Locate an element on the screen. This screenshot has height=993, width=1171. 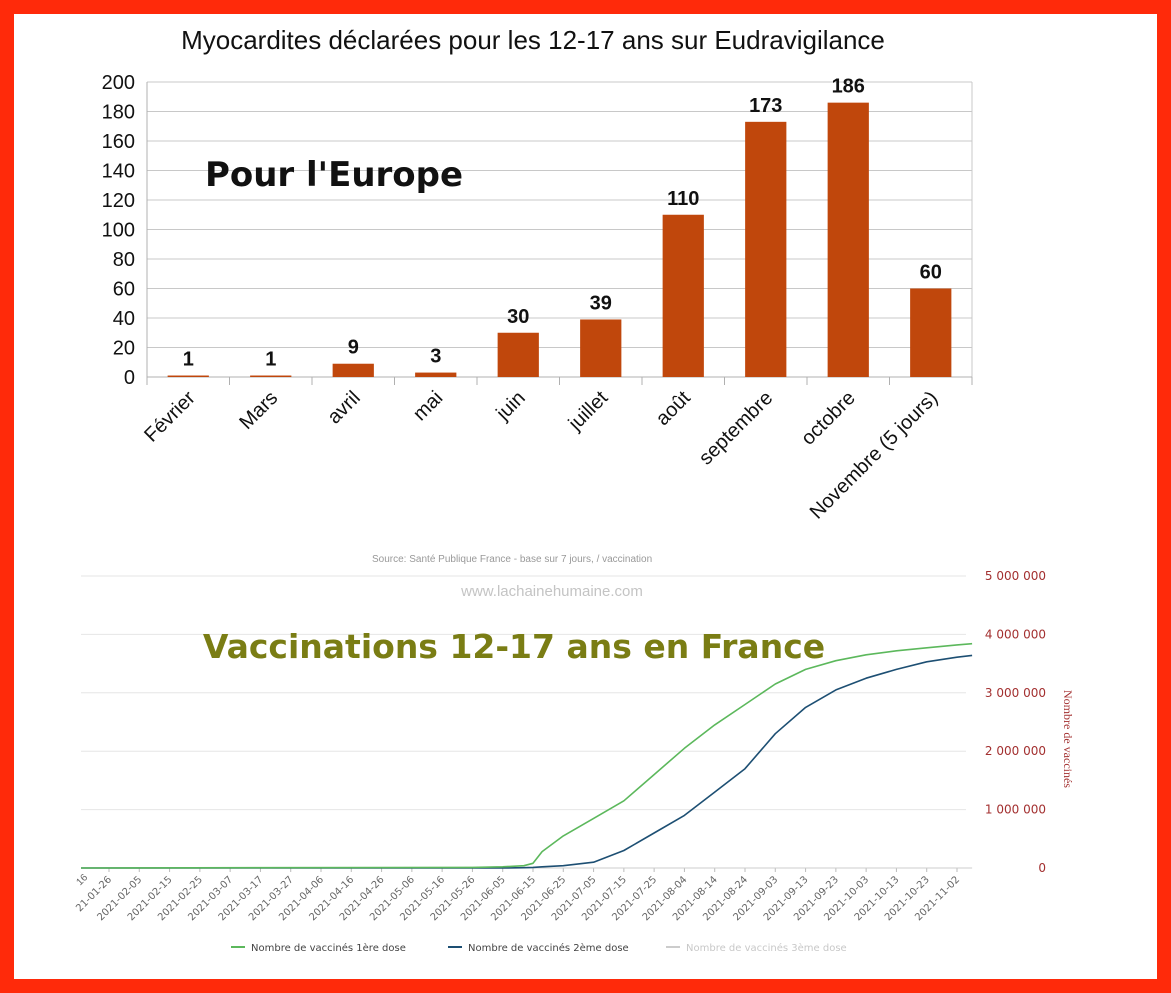
bar-y-tick-label: 160 is located at coordinates (118, 142).